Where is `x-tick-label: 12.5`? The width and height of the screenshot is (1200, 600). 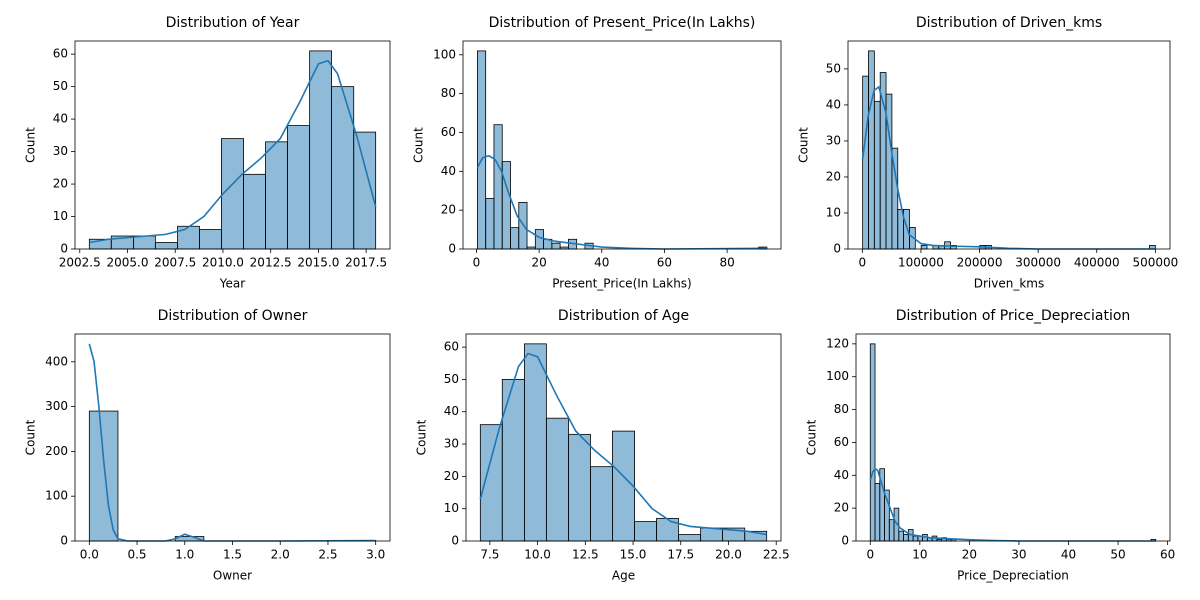
x-tick-label: 12.5 is located at coordinates (585, 555).